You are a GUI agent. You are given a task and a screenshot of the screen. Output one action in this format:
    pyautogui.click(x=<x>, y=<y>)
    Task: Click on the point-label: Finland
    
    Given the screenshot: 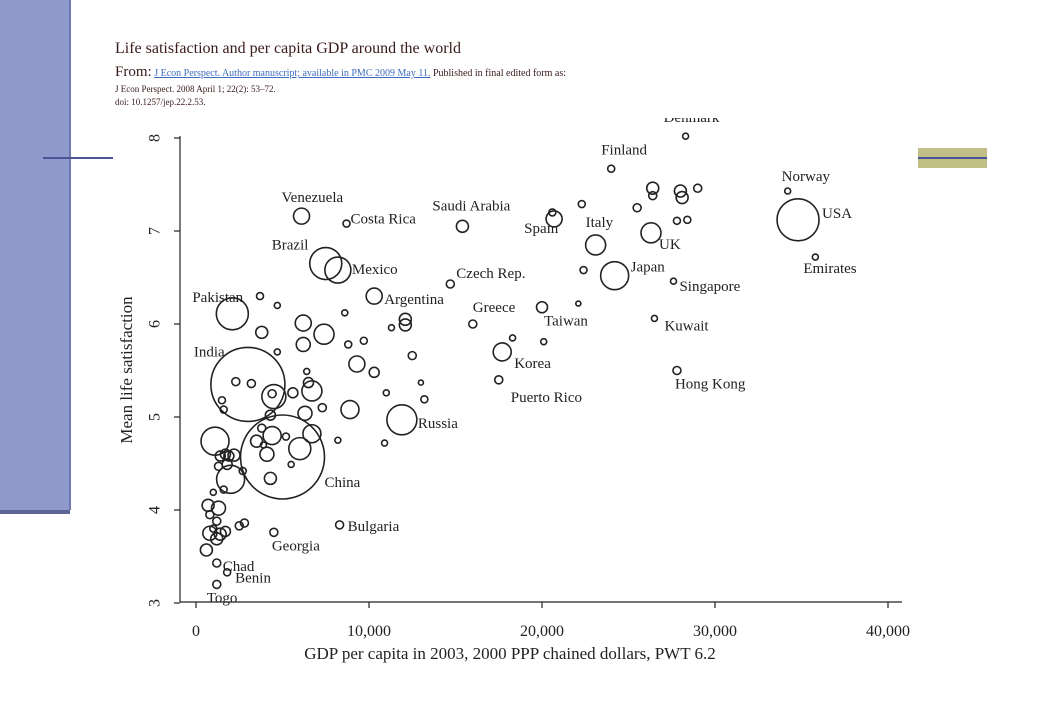 What is the action you would take?
    pyautogui.click(x=624, y=151)
    